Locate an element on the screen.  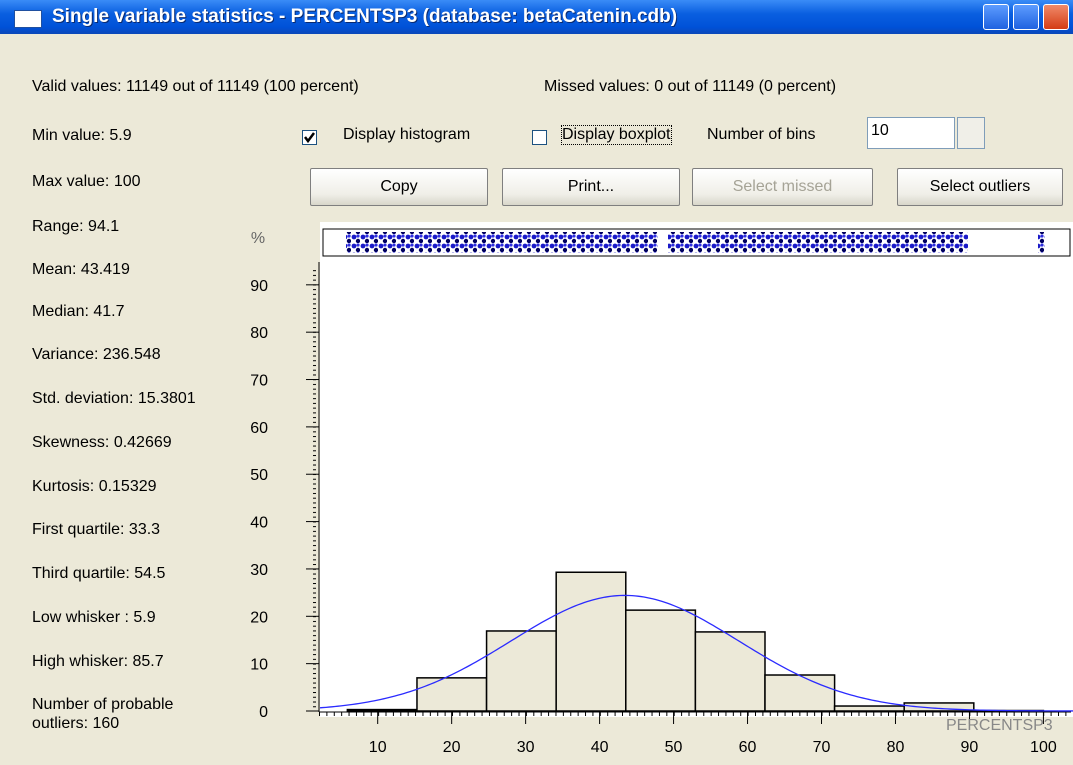
stat: Kurtosis: 0.15329 is located at coordinates (94, 486).